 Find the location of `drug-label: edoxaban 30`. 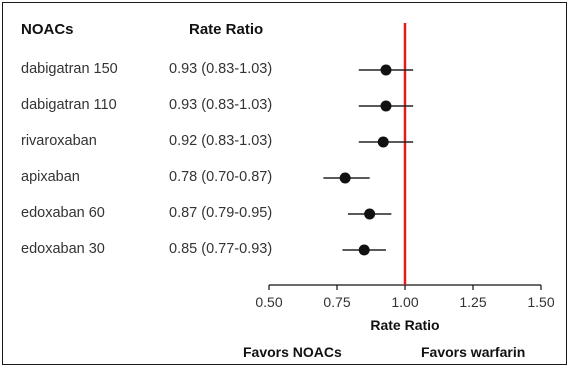

drug-label: edoxaban 30 is located at coordinates (63, 249).